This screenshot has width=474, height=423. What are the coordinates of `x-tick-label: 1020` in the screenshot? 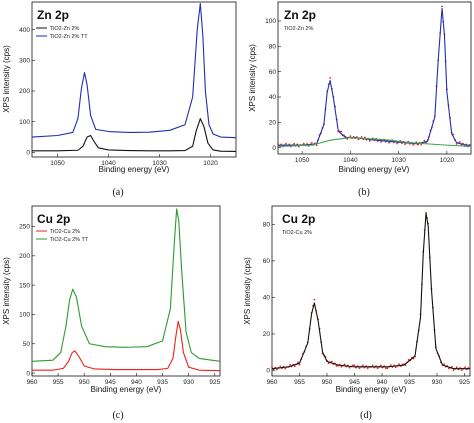 It's located at (447, 160).